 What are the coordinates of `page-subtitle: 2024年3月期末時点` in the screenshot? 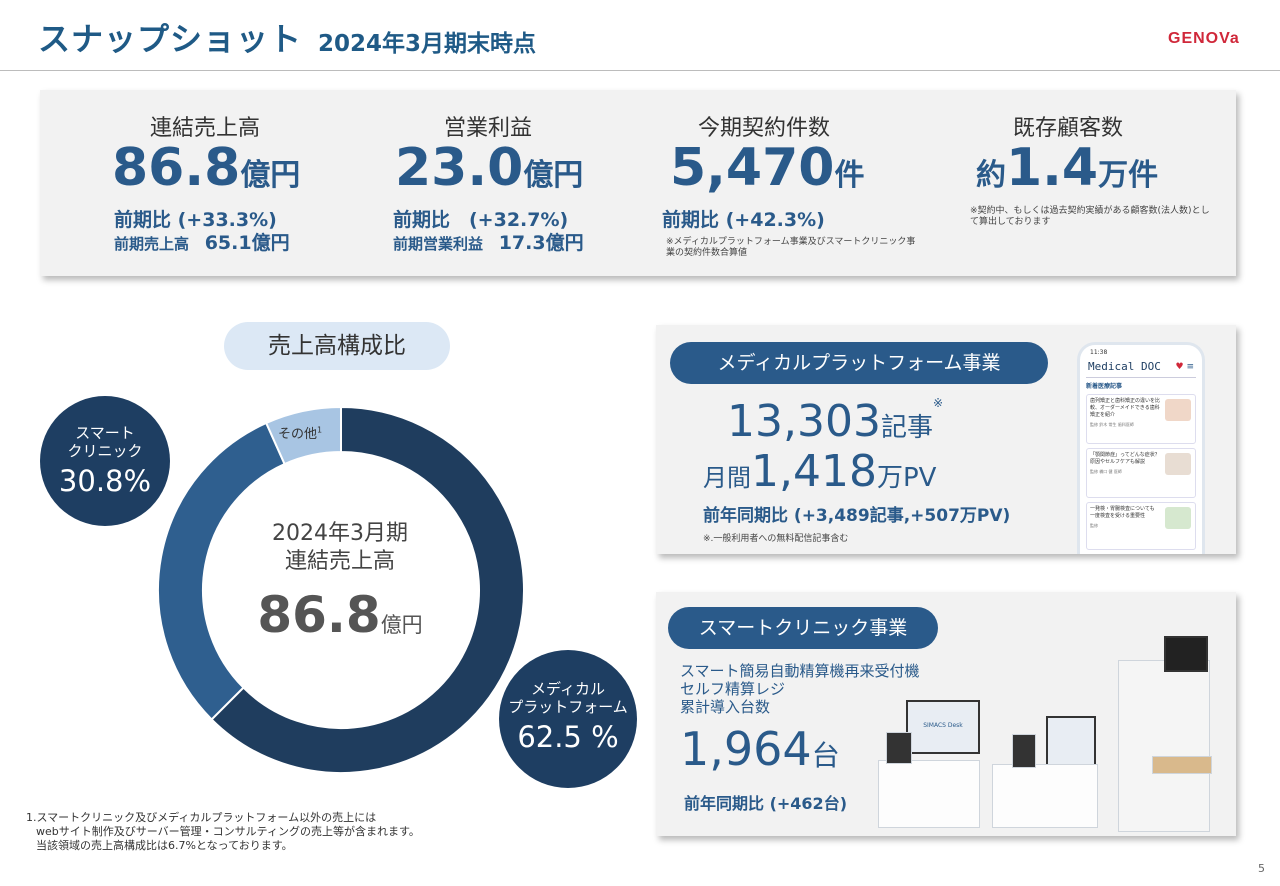 It's located at (427, 44).